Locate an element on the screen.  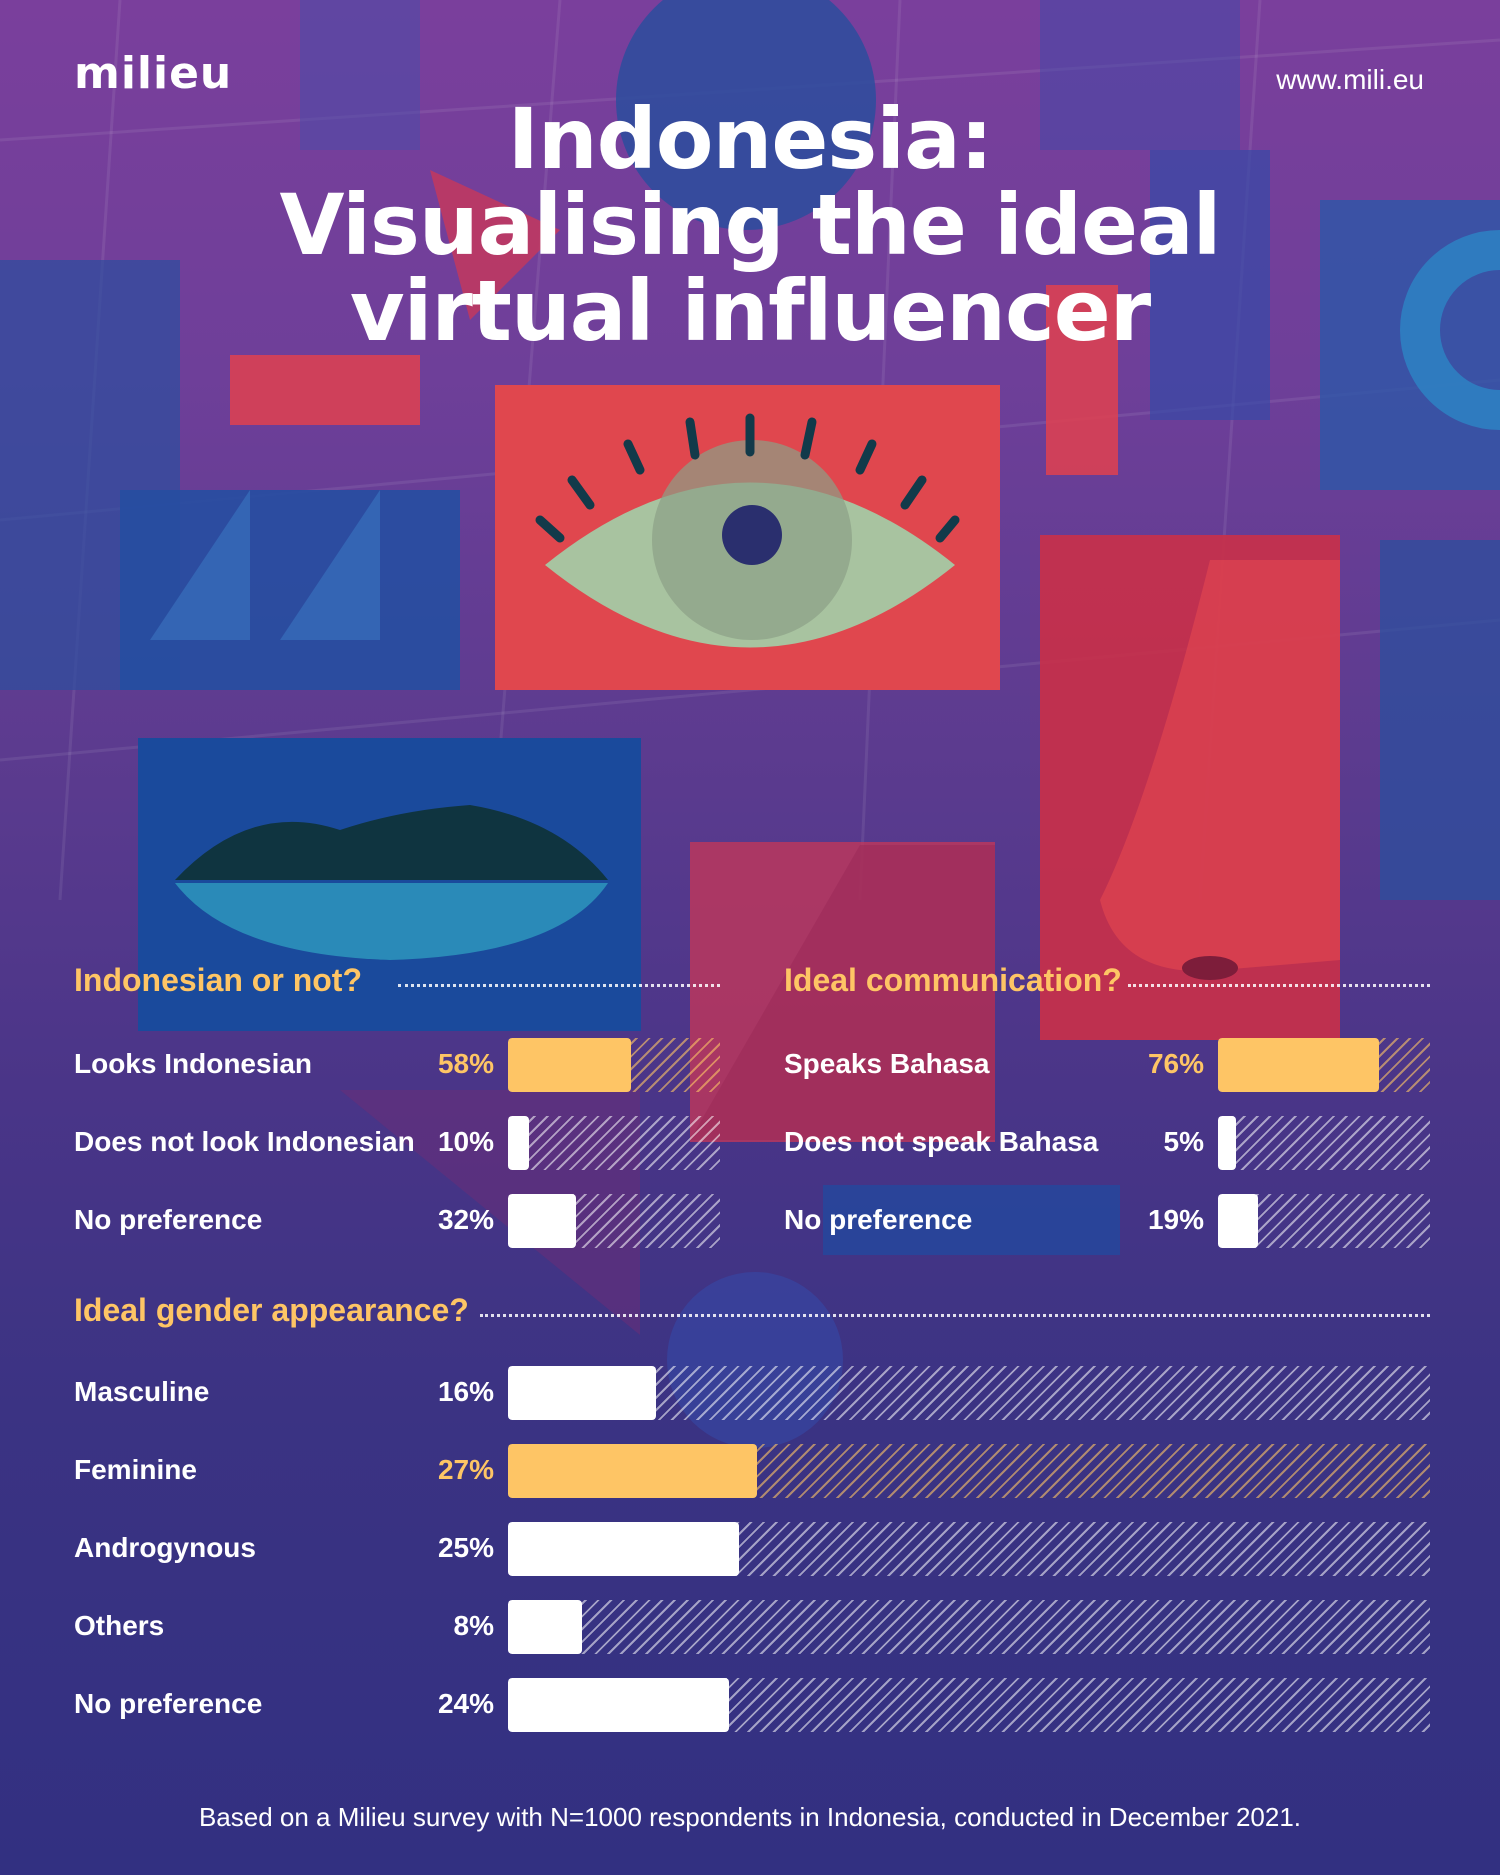
chart-2-value-label: 5% is located at coordinates (1183, 1141).